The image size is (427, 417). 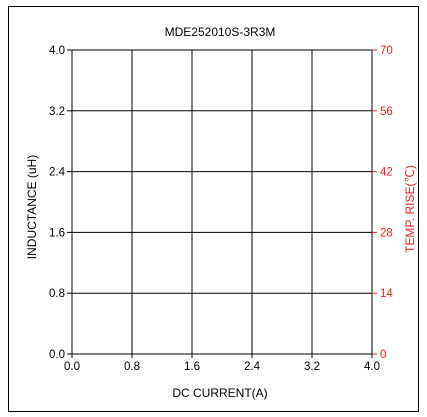 I want to click on y-axis-label: INDUCTANCE (uH), so click(x=32, y=207).